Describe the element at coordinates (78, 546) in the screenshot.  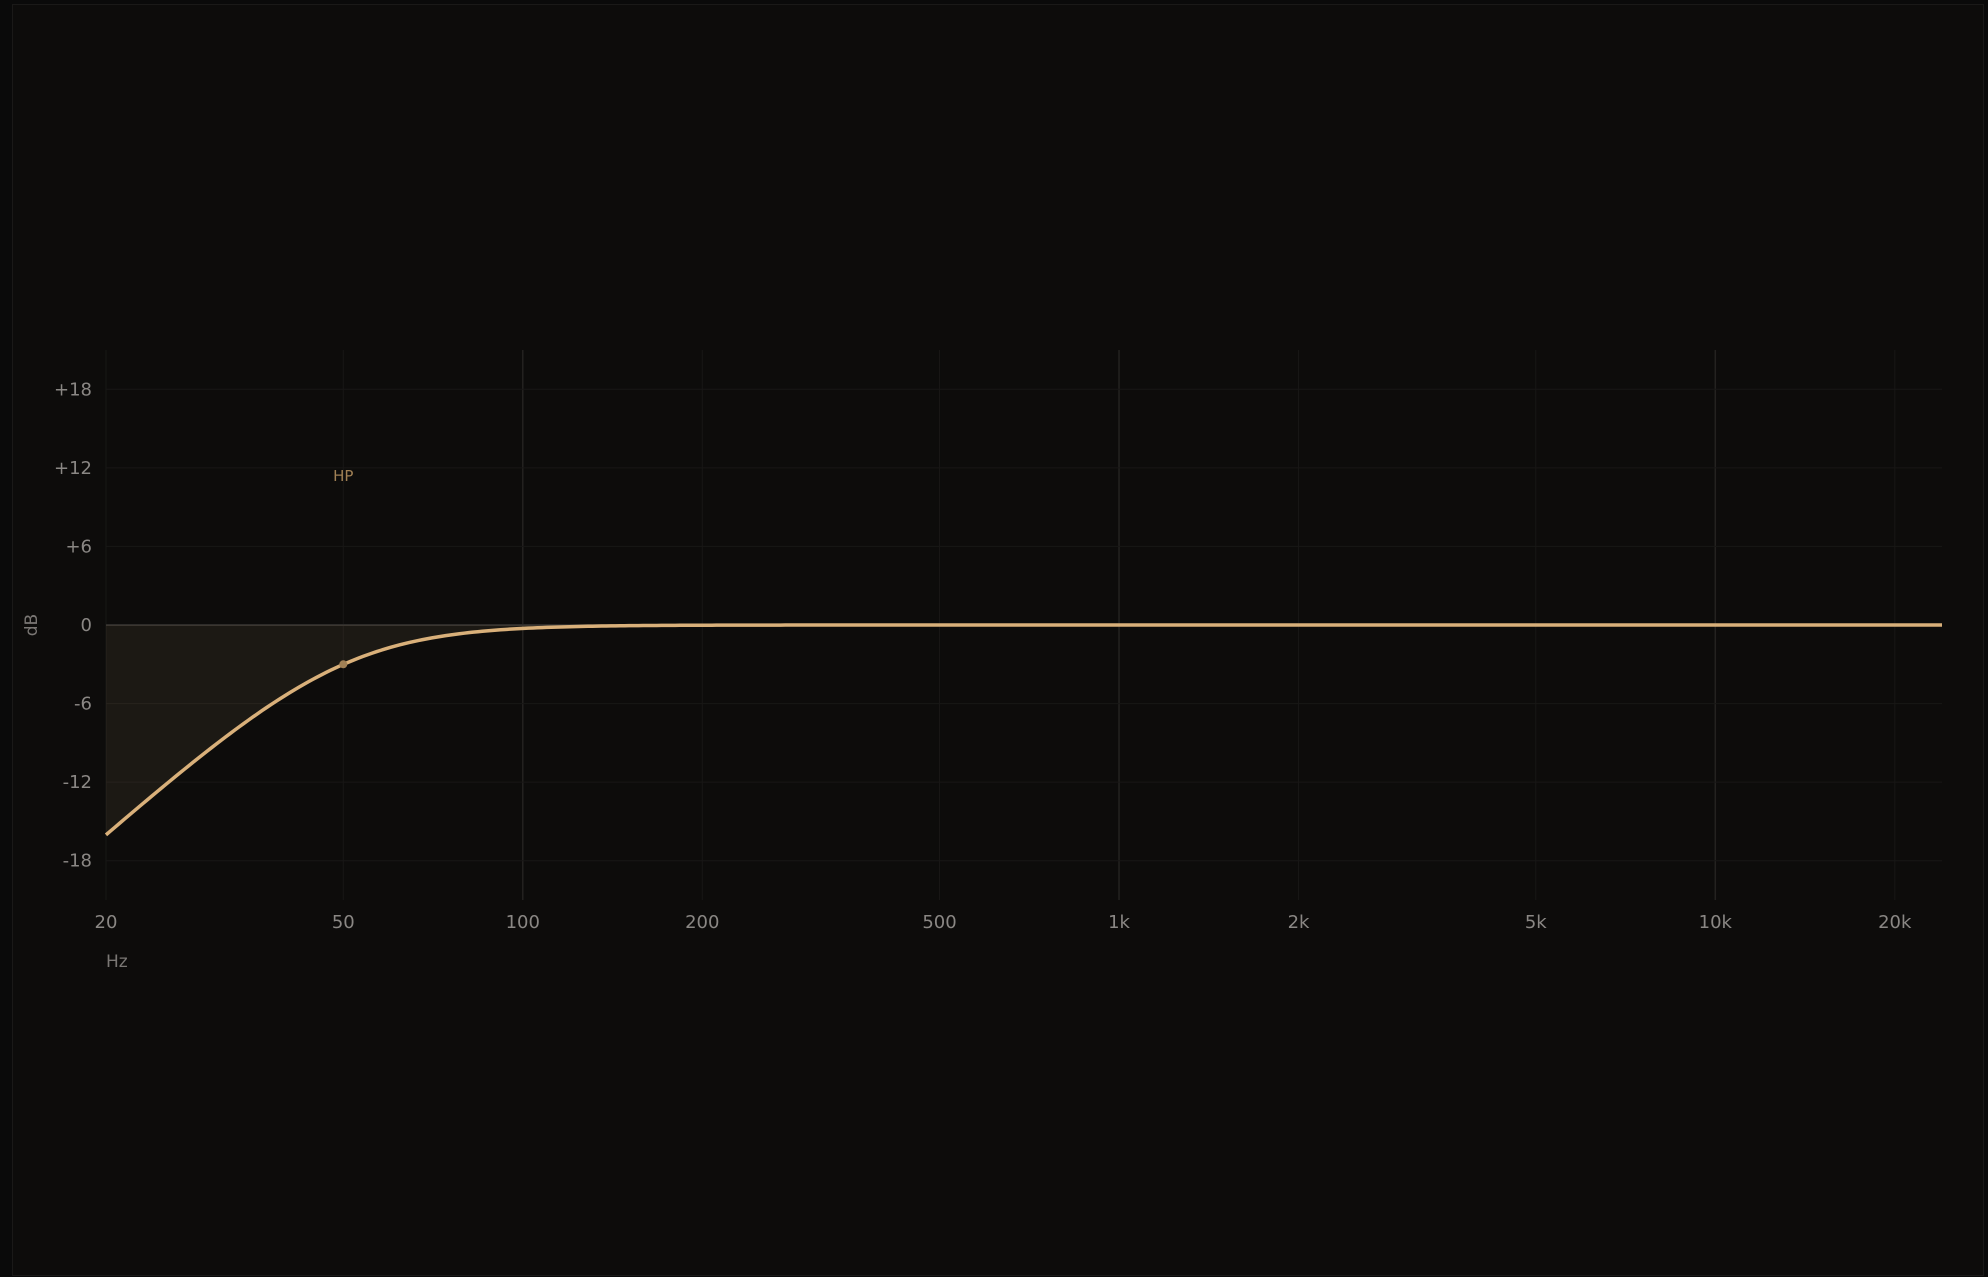
I see `y-tick-label: +6` at that location.